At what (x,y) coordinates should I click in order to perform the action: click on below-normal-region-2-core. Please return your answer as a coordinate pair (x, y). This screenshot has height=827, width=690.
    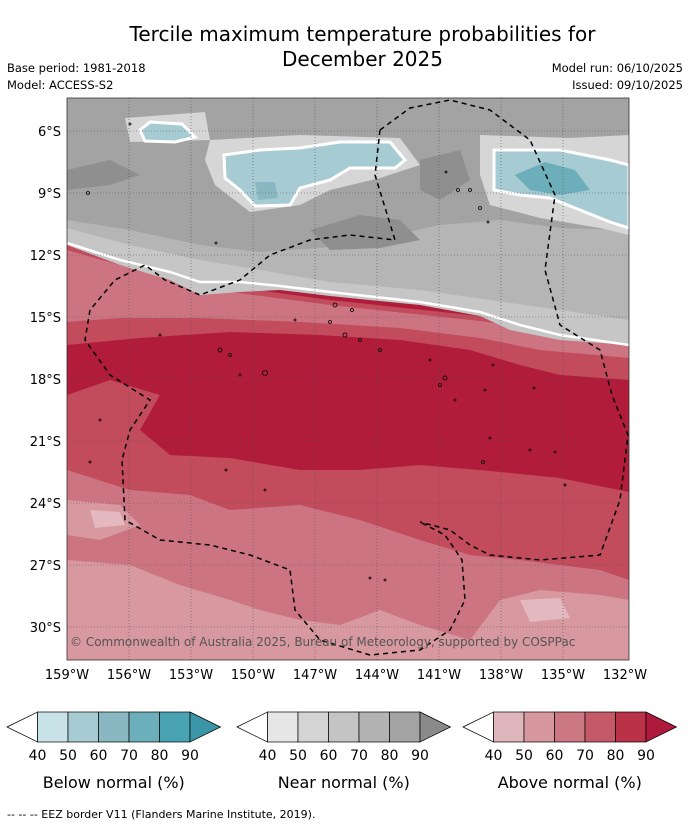
    Looking at the image, I should click on (266, 191).